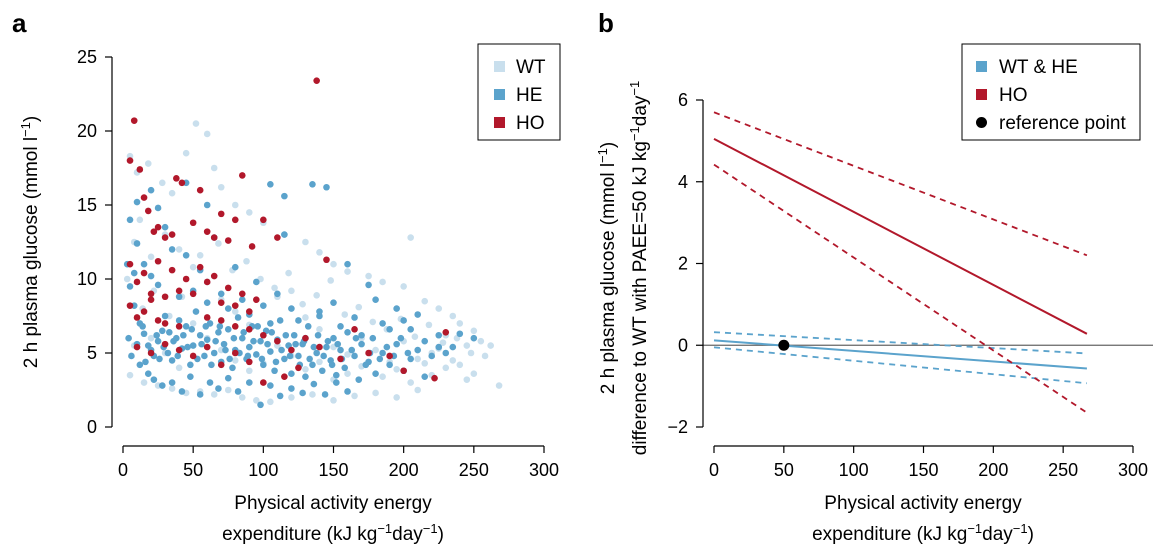  Describe the element at coordinates (900, 354) in the screenshot. I see `fit-line-wt-he` at that location.